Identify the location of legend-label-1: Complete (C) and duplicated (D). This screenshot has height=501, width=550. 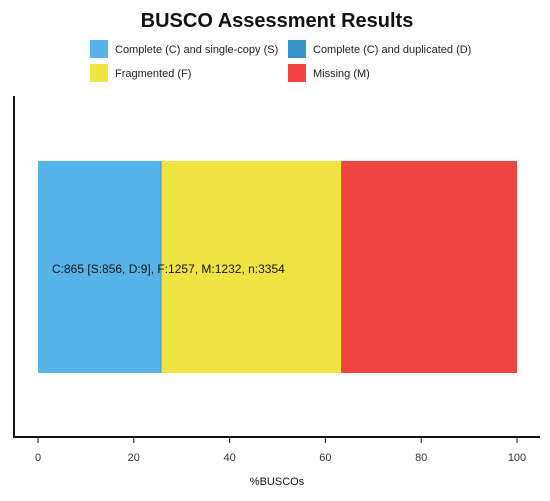
(392, 50).